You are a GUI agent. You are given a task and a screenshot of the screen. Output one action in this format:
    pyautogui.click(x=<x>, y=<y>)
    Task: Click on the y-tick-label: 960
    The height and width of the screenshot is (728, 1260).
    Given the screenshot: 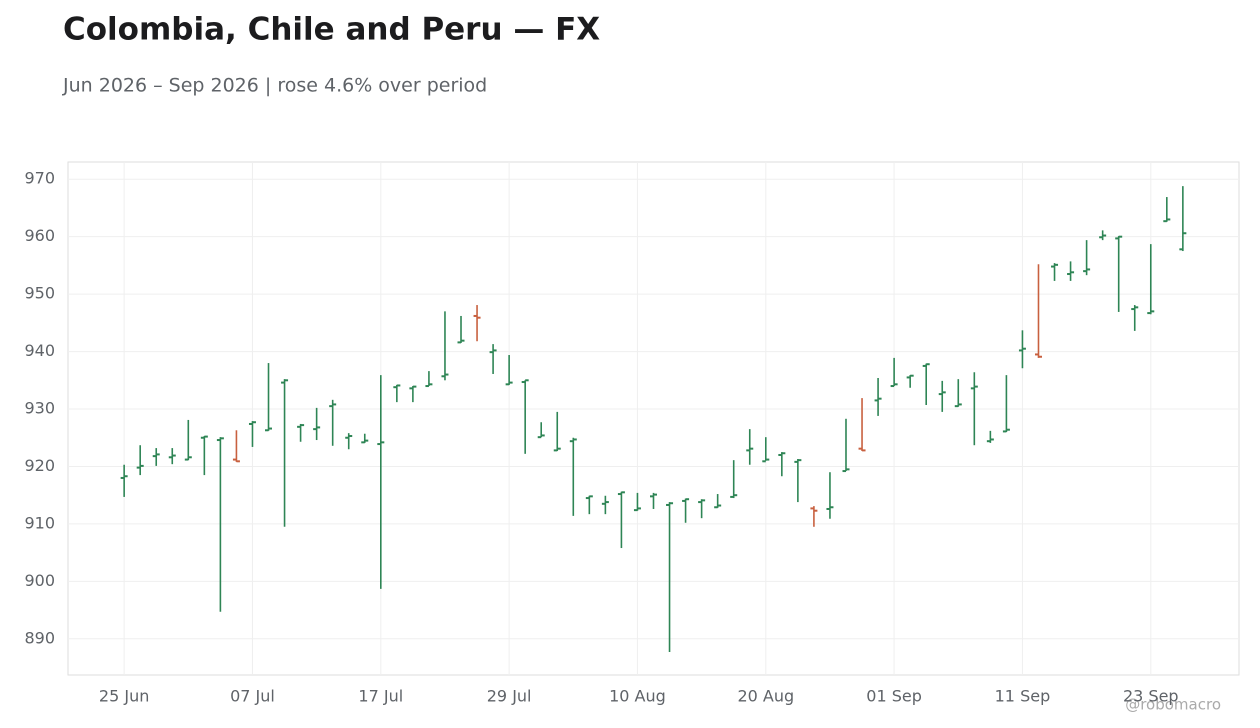 What is the action you would take?
    pyautogui.click(x=39, y=235)
    